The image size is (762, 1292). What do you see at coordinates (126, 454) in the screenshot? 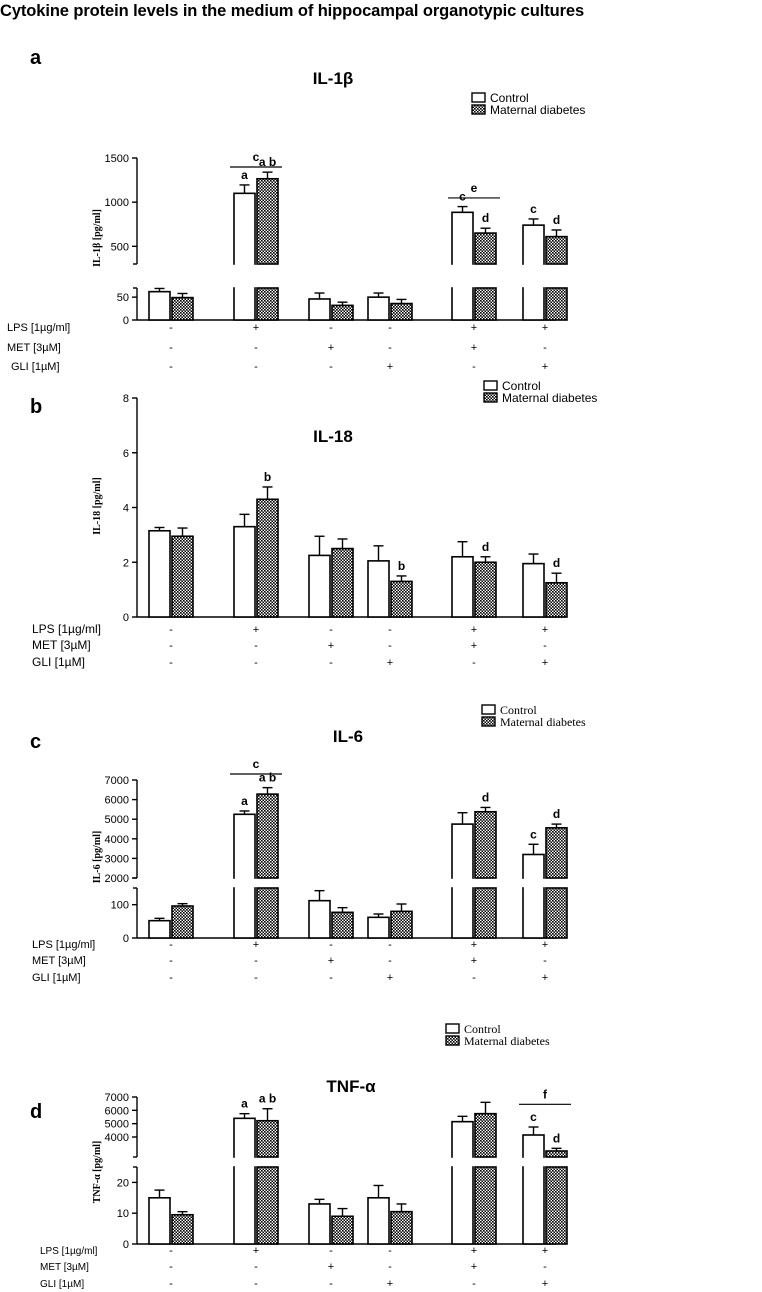
I see `y-tick-label: 6` at bounding box center [126, 454].